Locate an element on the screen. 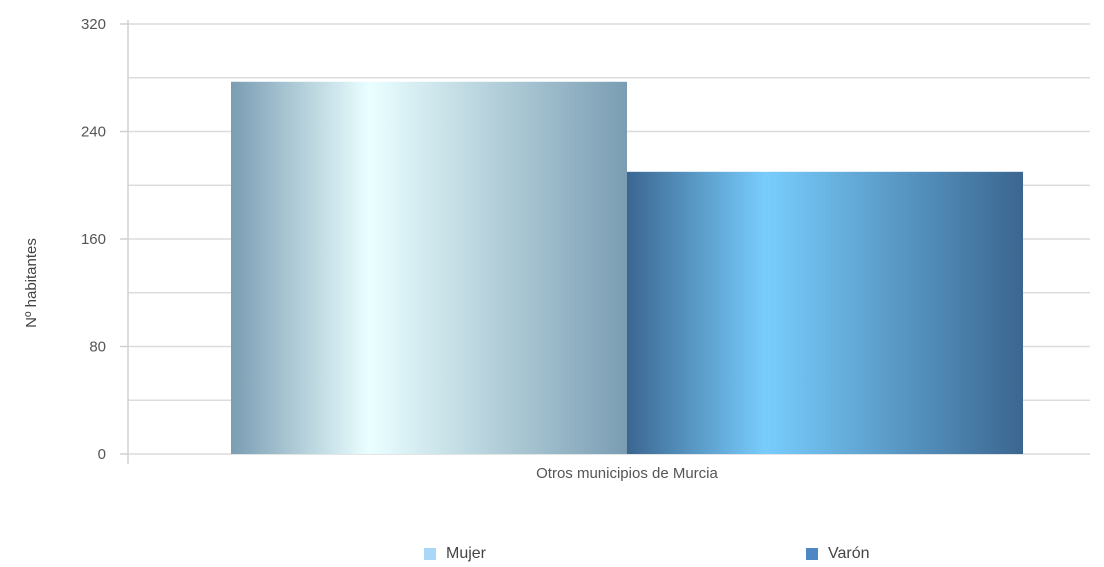 The image size is (1104, 567). y-tick-label: 320 is located at coordinates (93, 24).